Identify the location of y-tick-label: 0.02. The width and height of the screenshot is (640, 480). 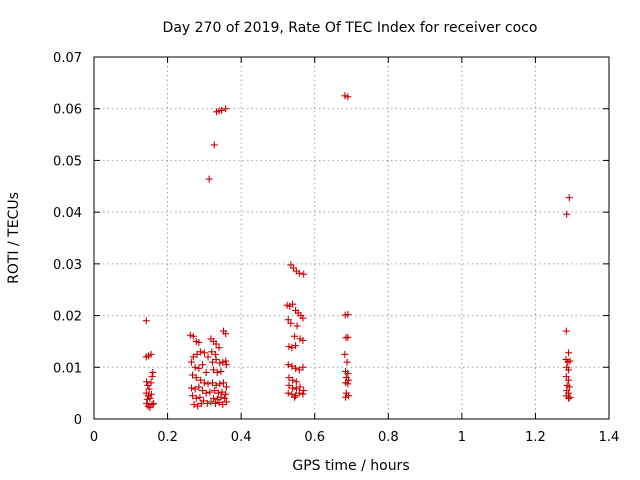
(67, 317).